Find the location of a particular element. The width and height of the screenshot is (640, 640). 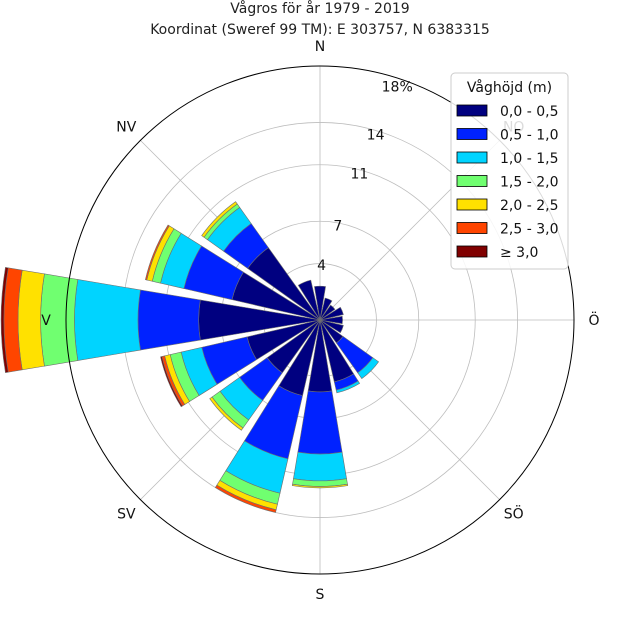

direction-label: S is located at coordinates (320, 595).